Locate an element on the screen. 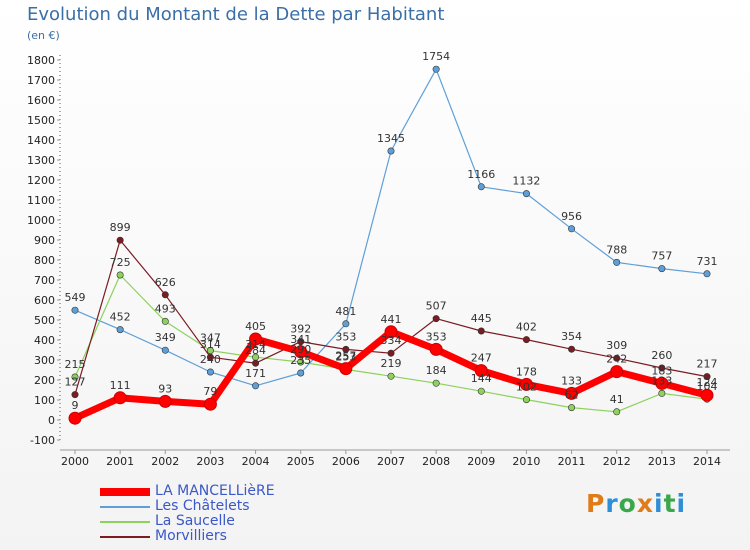 The image size is (750, 550). data-label: 240 is located at coordinates (210, 359).